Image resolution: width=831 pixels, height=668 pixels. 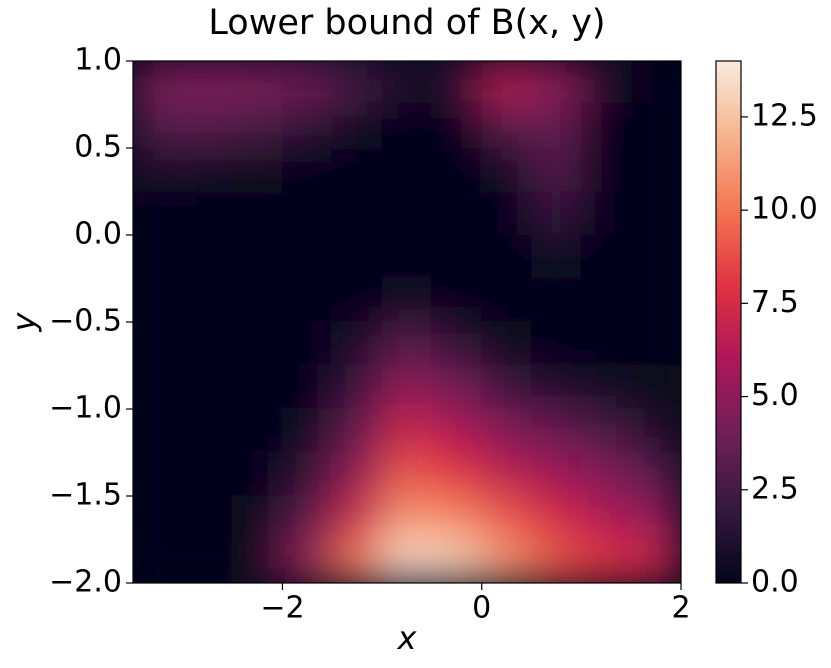 I want to click on y-tick-label: −1.5, so click(x=85, y=495).